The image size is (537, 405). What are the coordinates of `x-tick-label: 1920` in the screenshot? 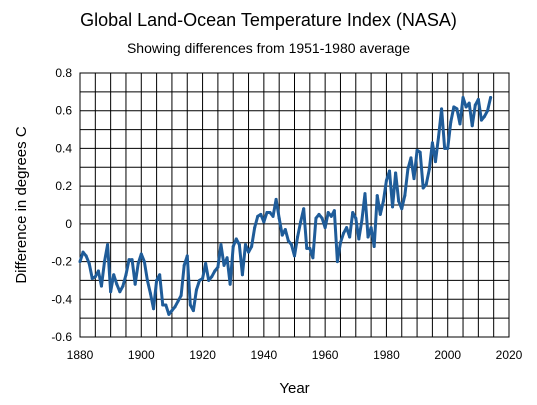 It's located at (202, 355).